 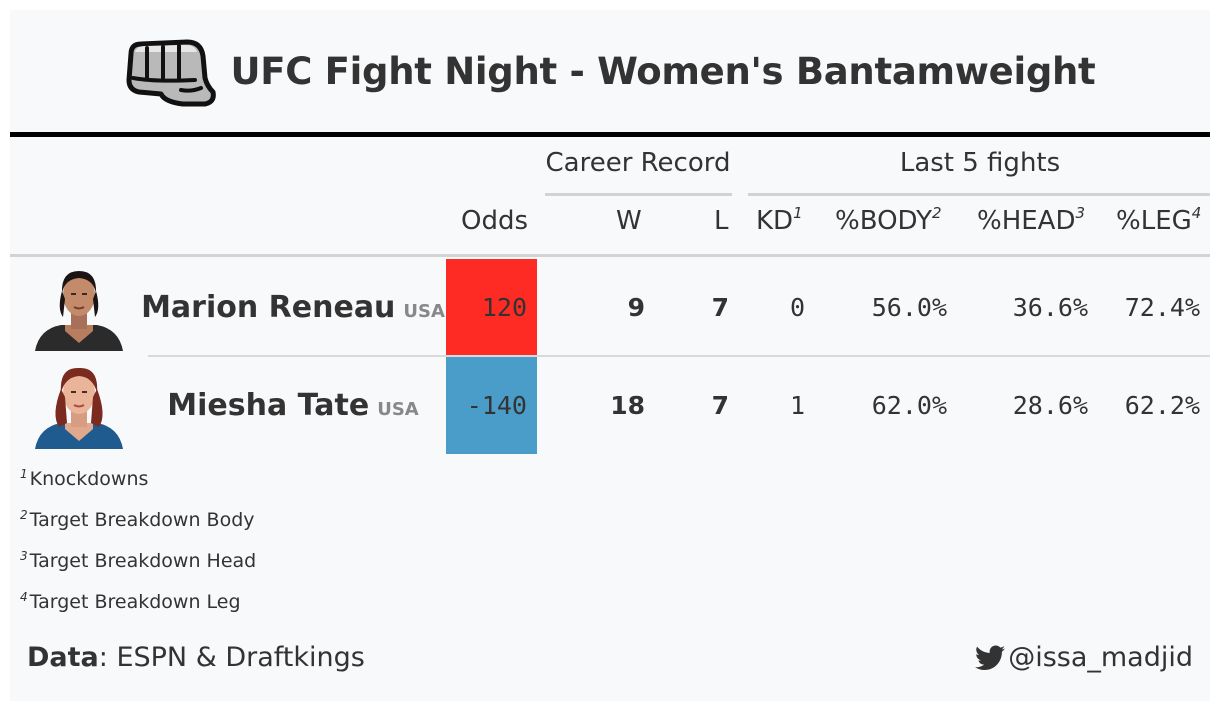 I want to click on footnote: 1 Knockdowns, so click(x=84, y=478).